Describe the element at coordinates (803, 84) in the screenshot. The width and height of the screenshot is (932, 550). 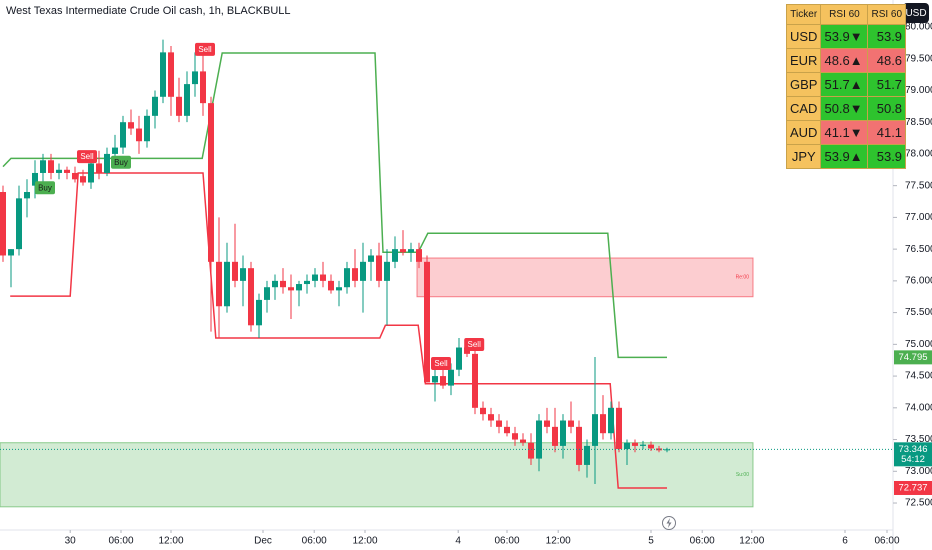
I see `table-cell: GBP` at that location.